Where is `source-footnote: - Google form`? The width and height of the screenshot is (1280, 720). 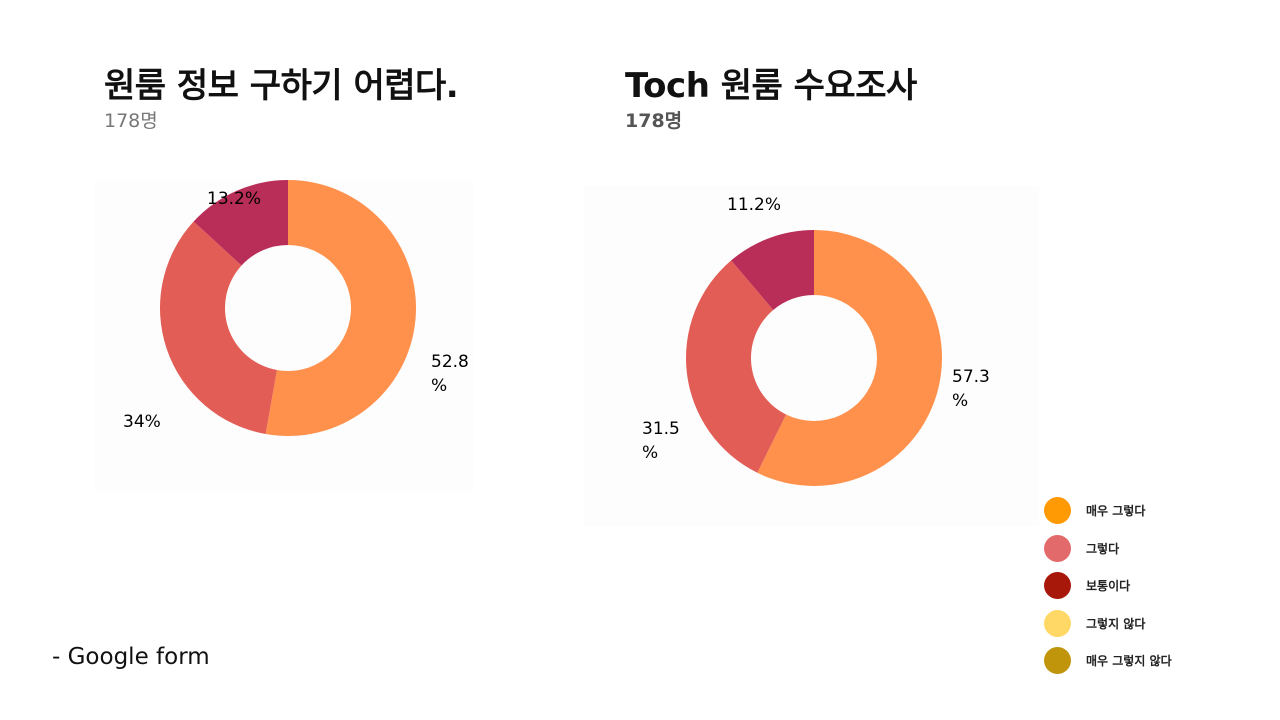
source-footnote: - Google form is located at coordinates (131, 657).